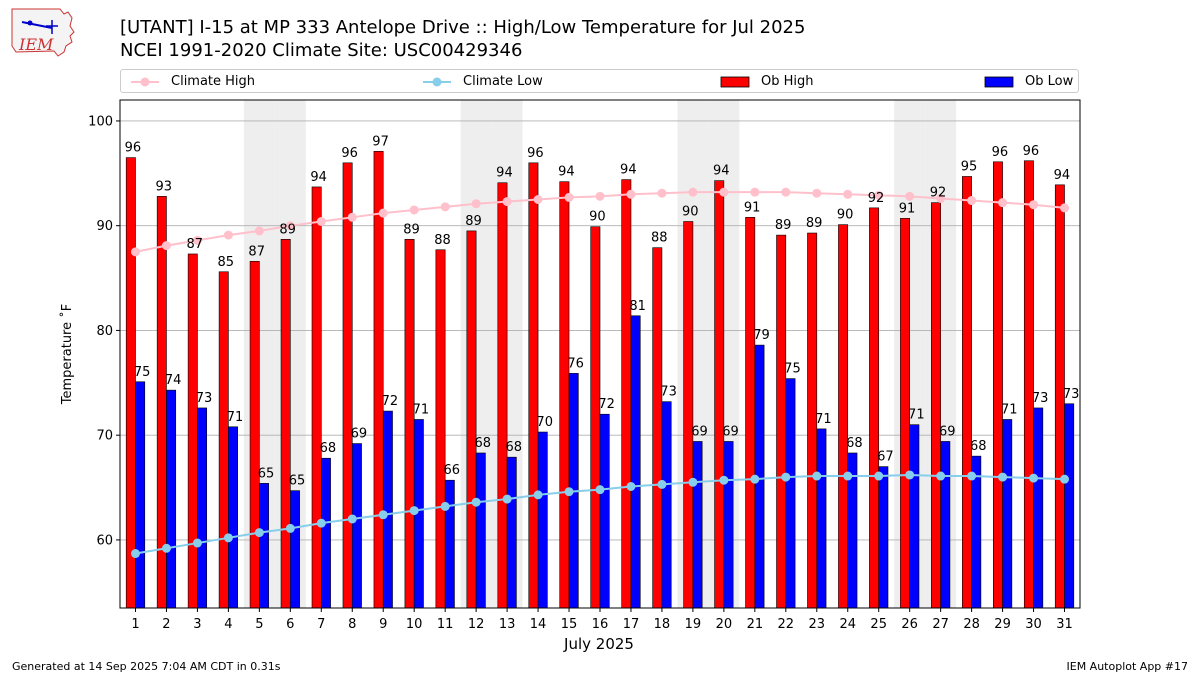 The width and height of the screenshot is (1200, 675). Describe the element at coordinates (999, 82) in the screenshot. I see `legend-swatch-ob-low` at that location.